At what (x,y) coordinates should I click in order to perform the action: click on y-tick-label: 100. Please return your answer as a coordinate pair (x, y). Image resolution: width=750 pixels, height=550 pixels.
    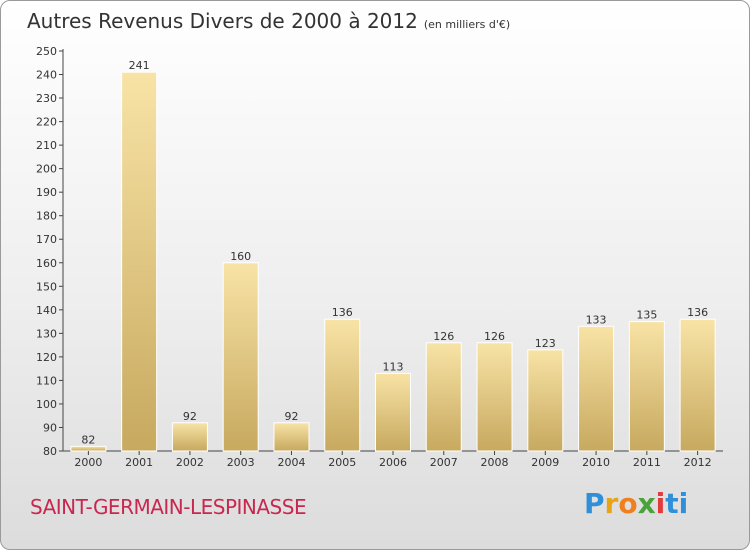
    Looking at the image, I should click on (46, 404).